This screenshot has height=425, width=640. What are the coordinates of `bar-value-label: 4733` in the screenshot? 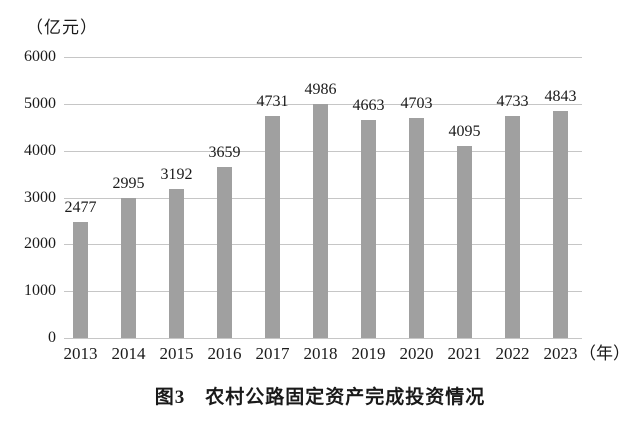 It's located at (512, 102).